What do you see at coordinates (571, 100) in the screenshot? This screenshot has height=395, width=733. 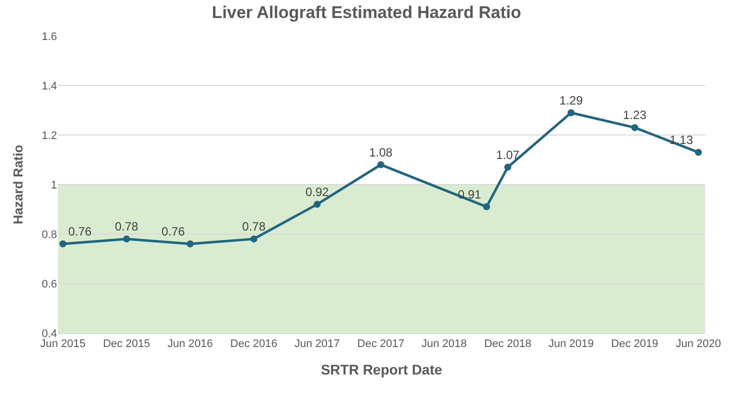 I see `data-label: 1.29` at bounding box center [571, 100].